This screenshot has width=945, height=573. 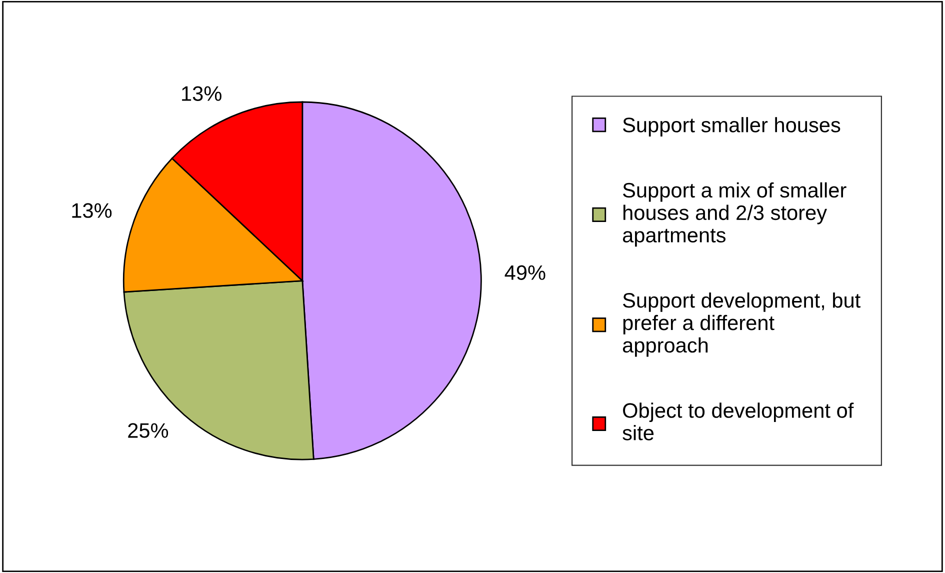 I want to click on legend-label: Support development, but prefer a different approach, so click(x=741, y=324).